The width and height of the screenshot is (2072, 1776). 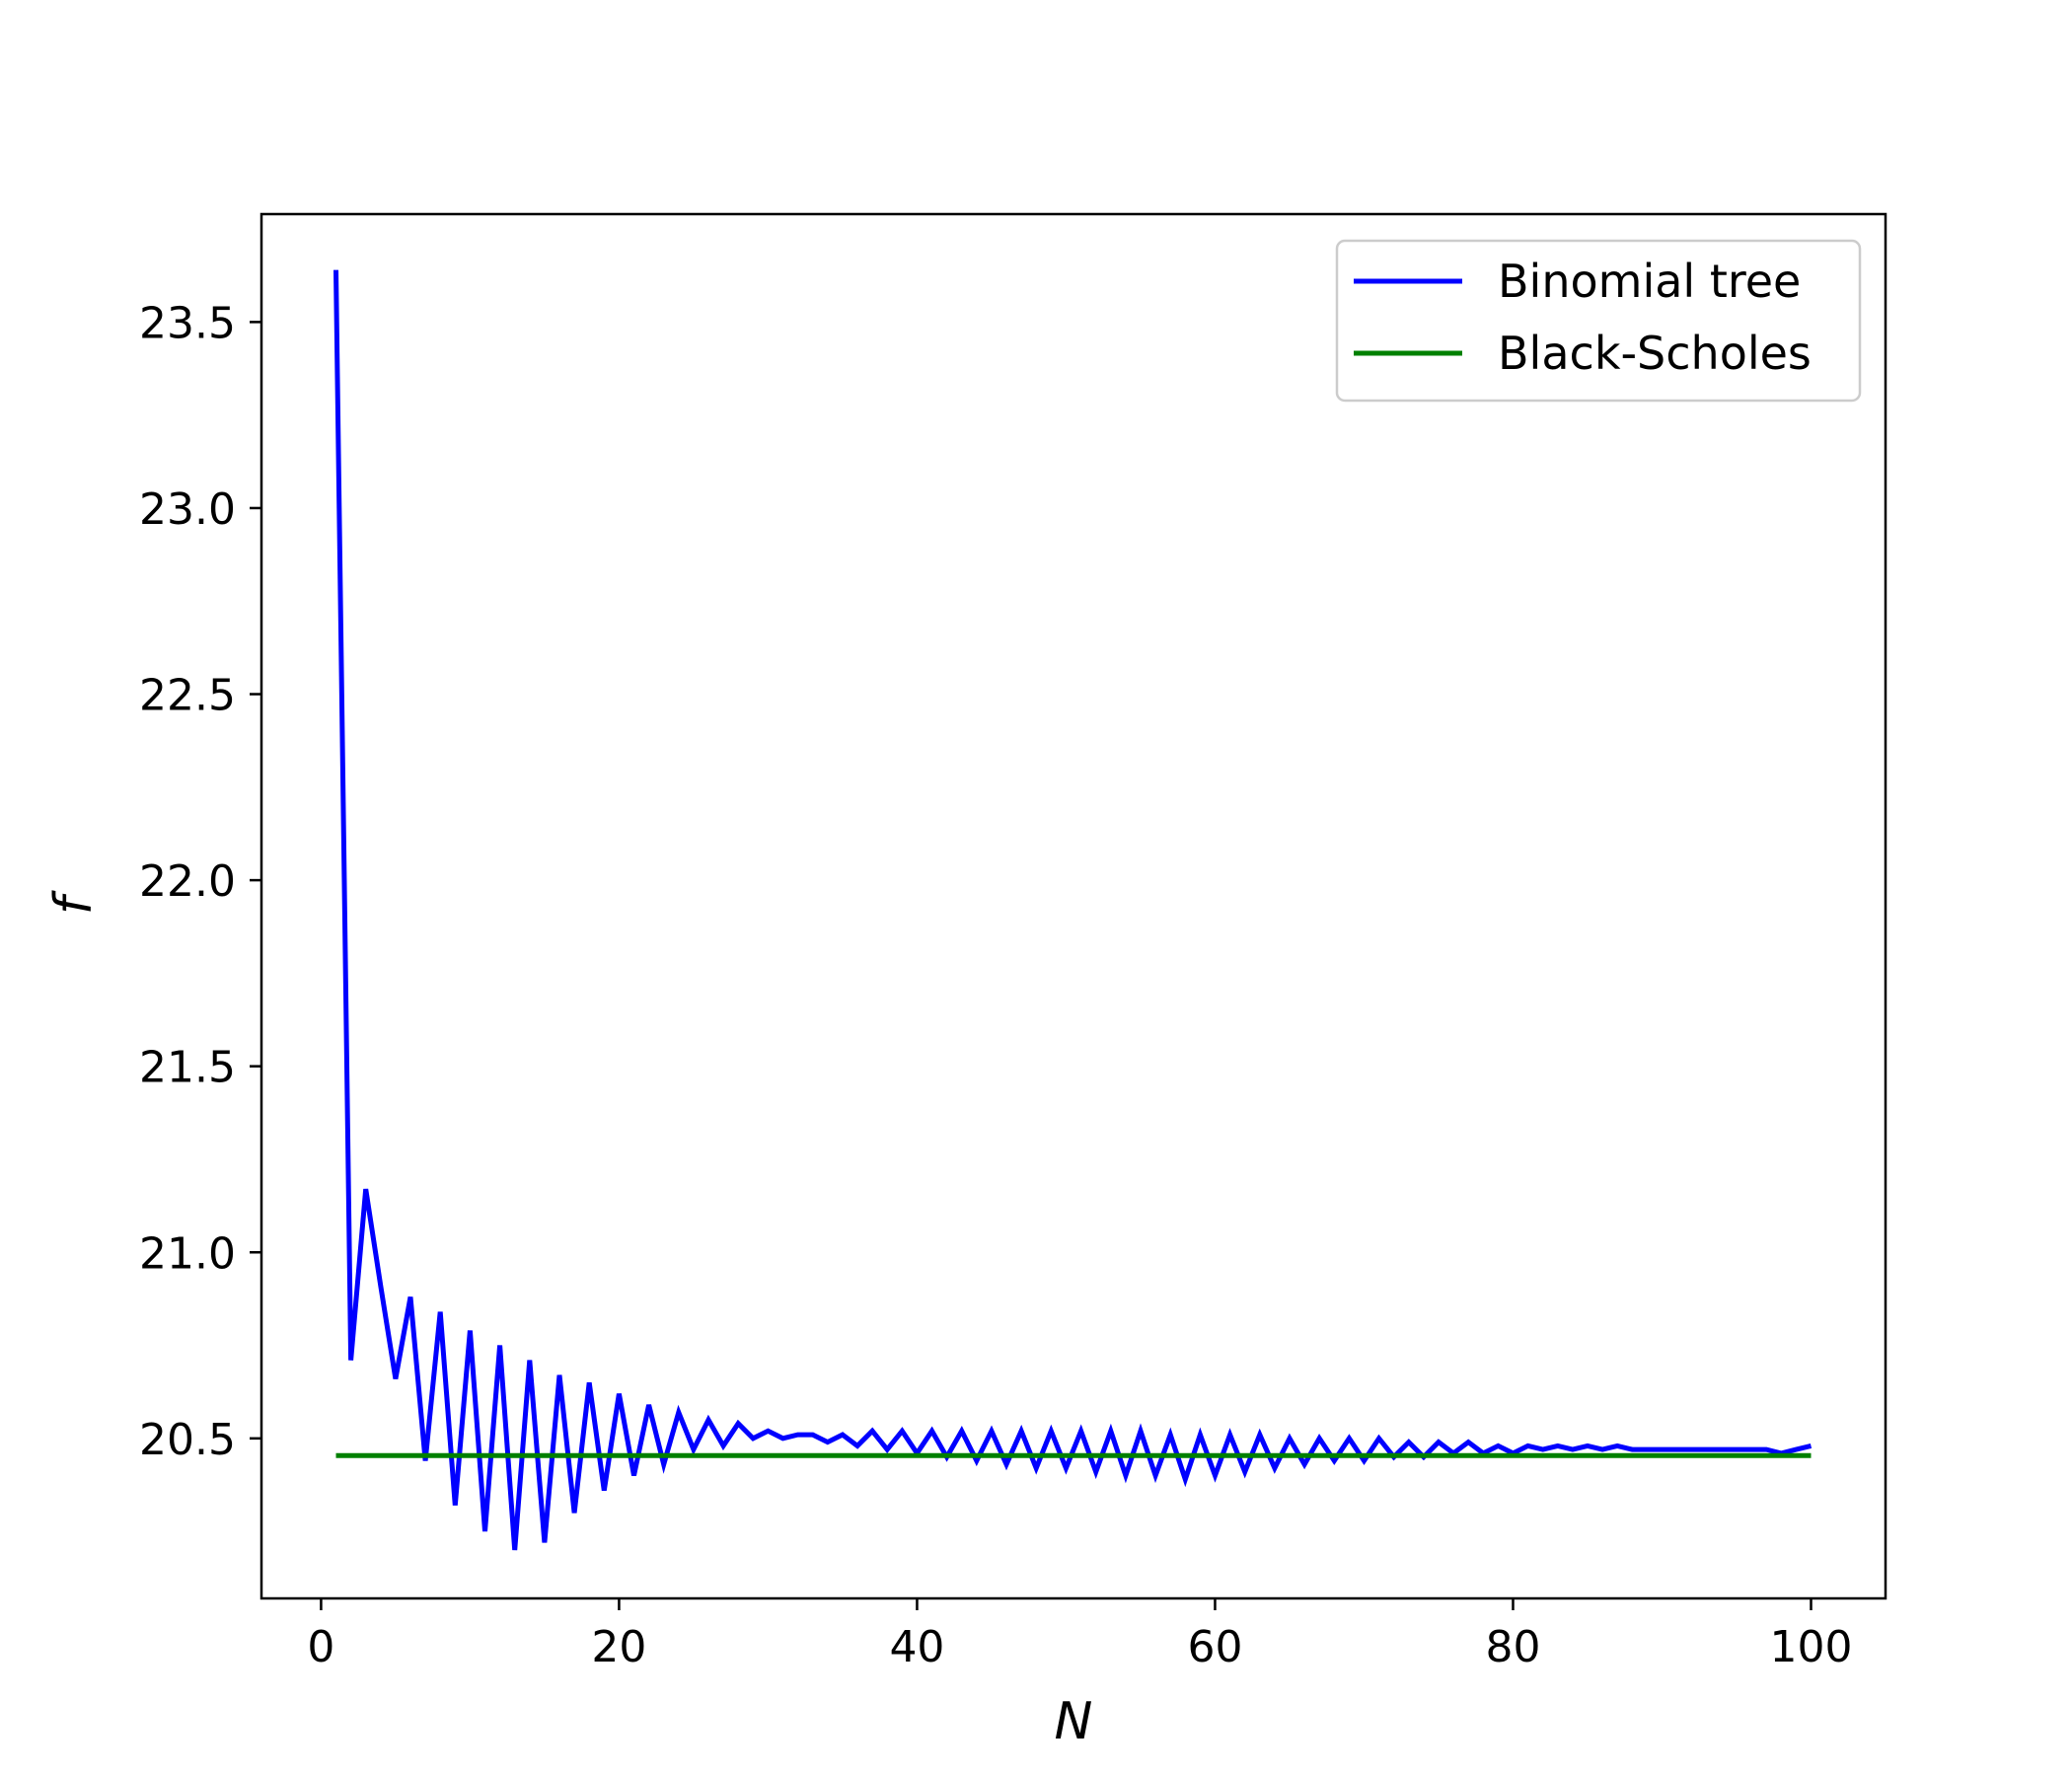 I want to click on x-tick-label: 80, so click(x=1513, y=1647).